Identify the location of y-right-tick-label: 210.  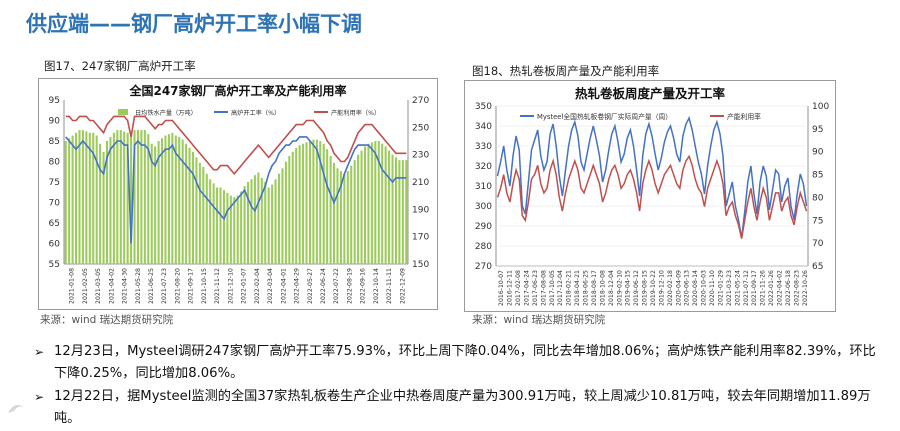
(420, 183).